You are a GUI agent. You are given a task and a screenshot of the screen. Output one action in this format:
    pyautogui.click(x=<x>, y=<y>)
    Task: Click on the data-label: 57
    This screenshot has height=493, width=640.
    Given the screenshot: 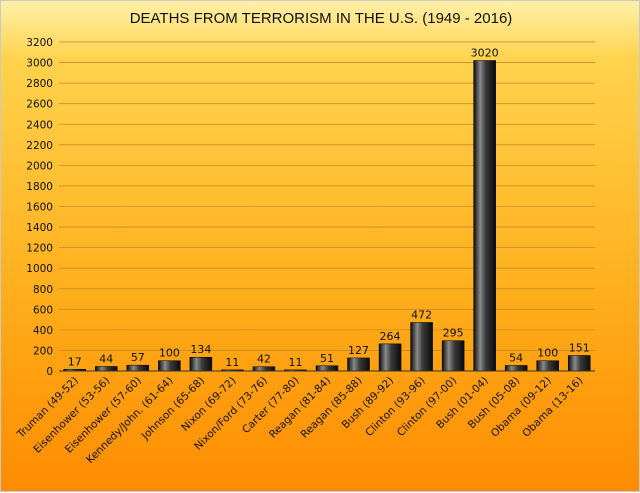 What is the action you would take?
    pyautogui.click(x=138, y=357)
    